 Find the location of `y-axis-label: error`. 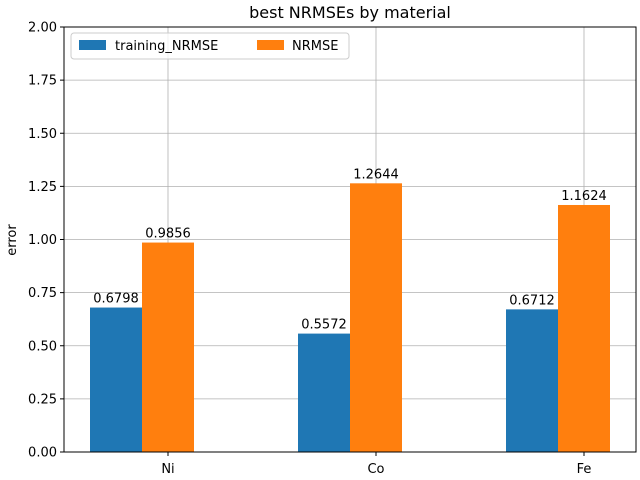

y-axis-label: error is located at coordinates (12, 240).